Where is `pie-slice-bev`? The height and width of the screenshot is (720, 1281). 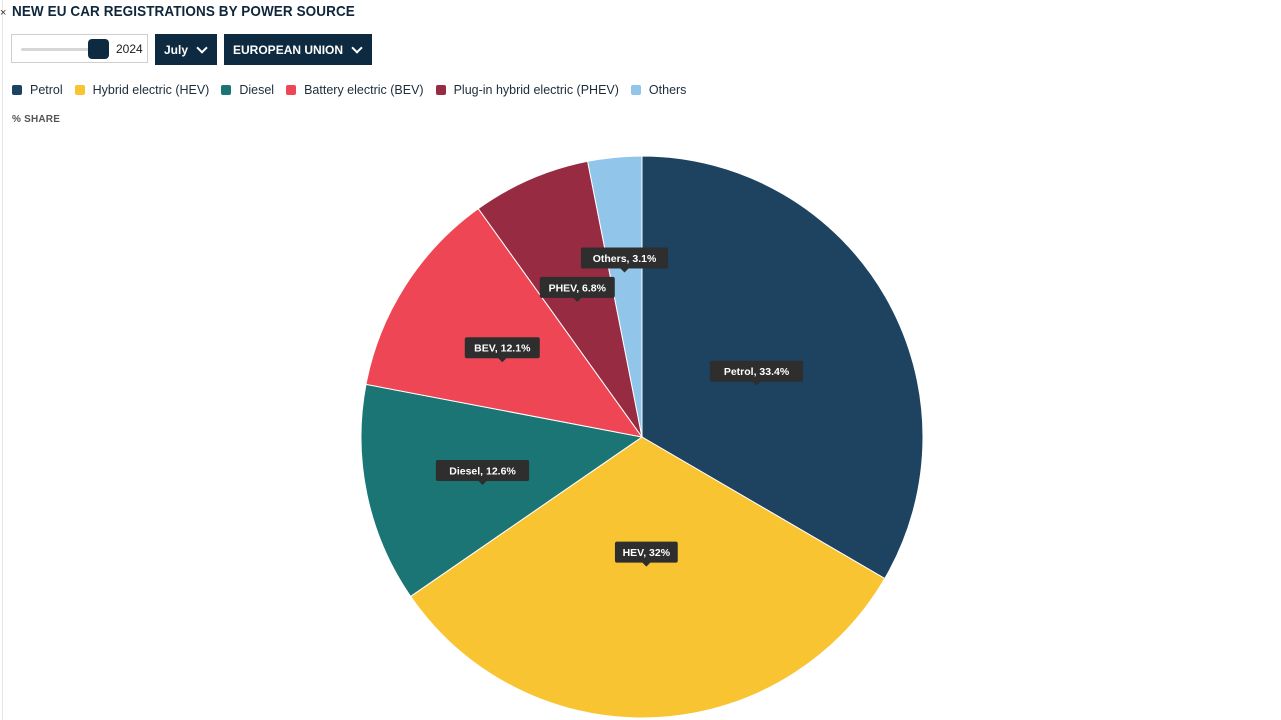
pie-slice-bev is located at coordinates (504, 322).